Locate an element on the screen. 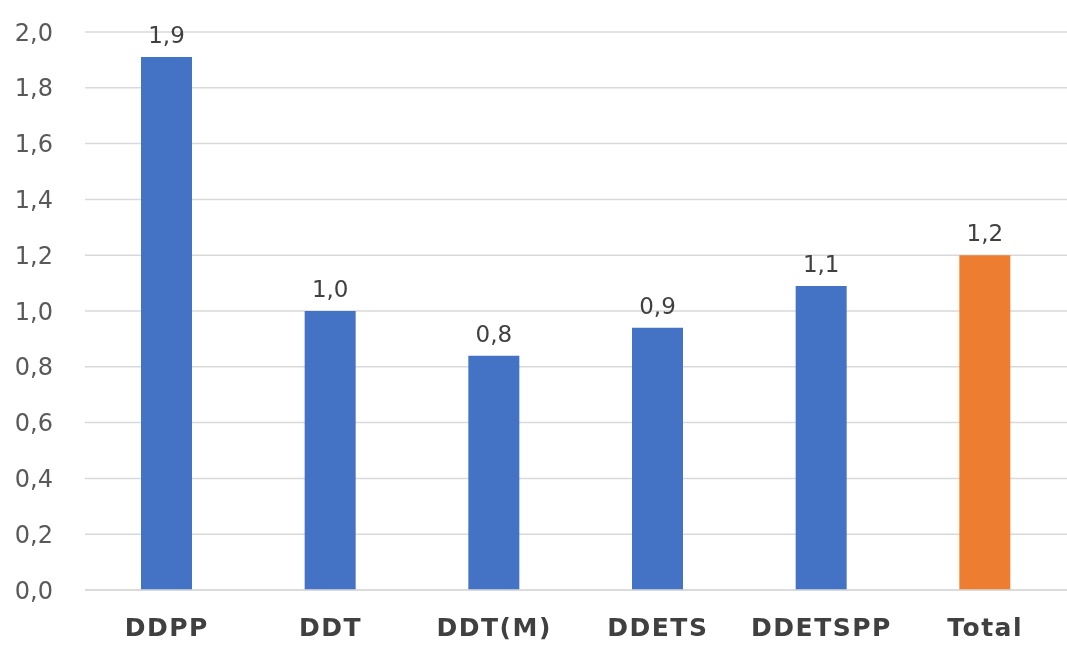 The width and height of the screenshot is (1067, 651). y-tick-label: 0,6 is located at coordinates (33, 423).